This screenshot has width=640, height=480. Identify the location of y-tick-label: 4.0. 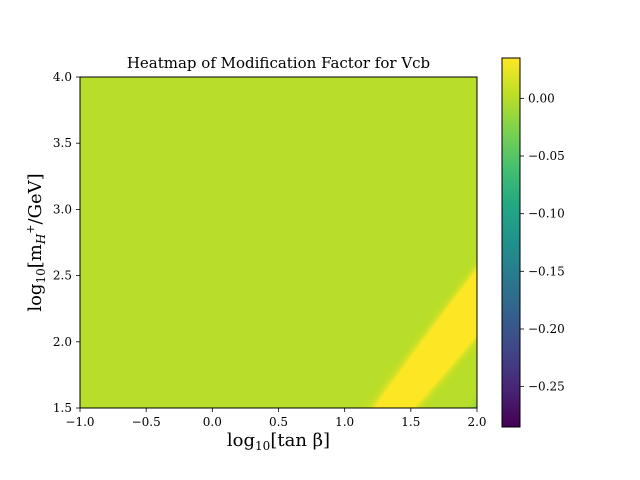
(62, 77).